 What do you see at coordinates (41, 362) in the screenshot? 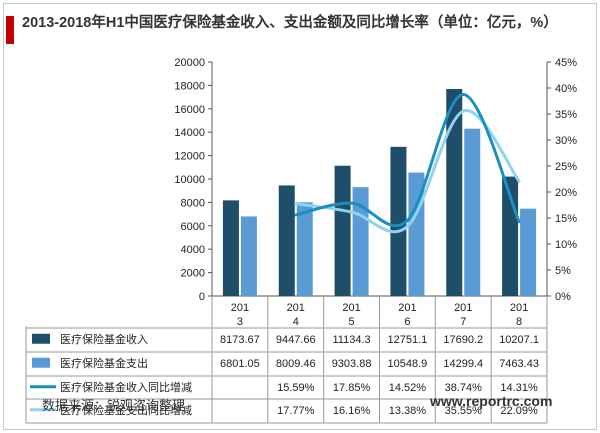
I see `legend-key-expense-bar` at bounding box center [41, 362].